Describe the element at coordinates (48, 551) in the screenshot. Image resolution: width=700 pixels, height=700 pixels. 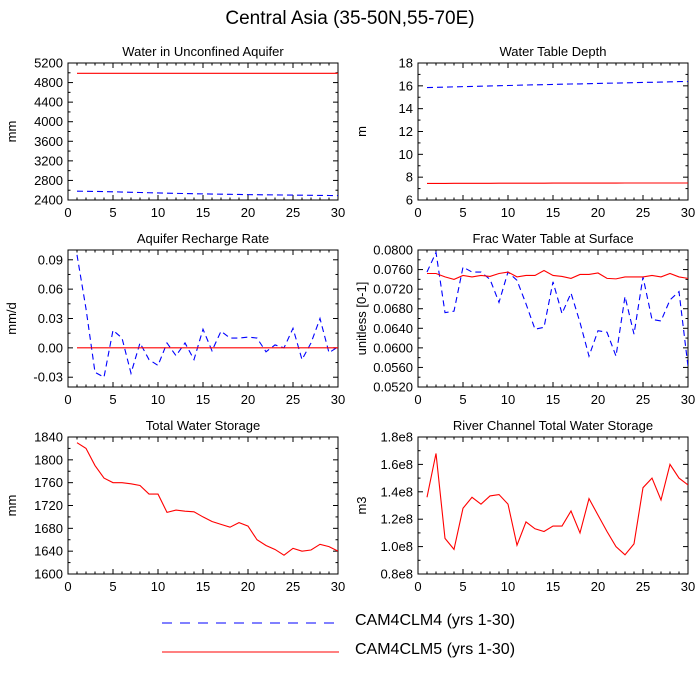
I see `y-tick-label: 1640` at that location.